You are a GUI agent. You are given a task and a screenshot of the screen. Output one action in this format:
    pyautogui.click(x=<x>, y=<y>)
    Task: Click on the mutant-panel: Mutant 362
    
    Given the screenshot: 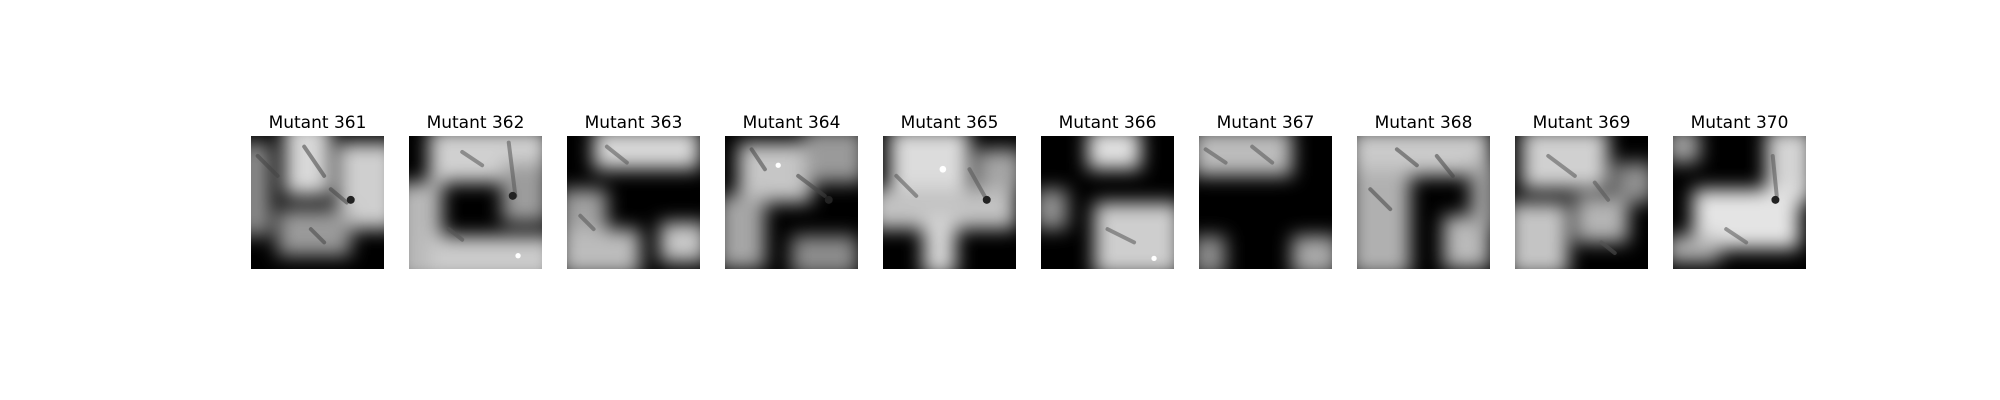 What is the action you would take?
    pyautogui.click(x=475, y=192)
    